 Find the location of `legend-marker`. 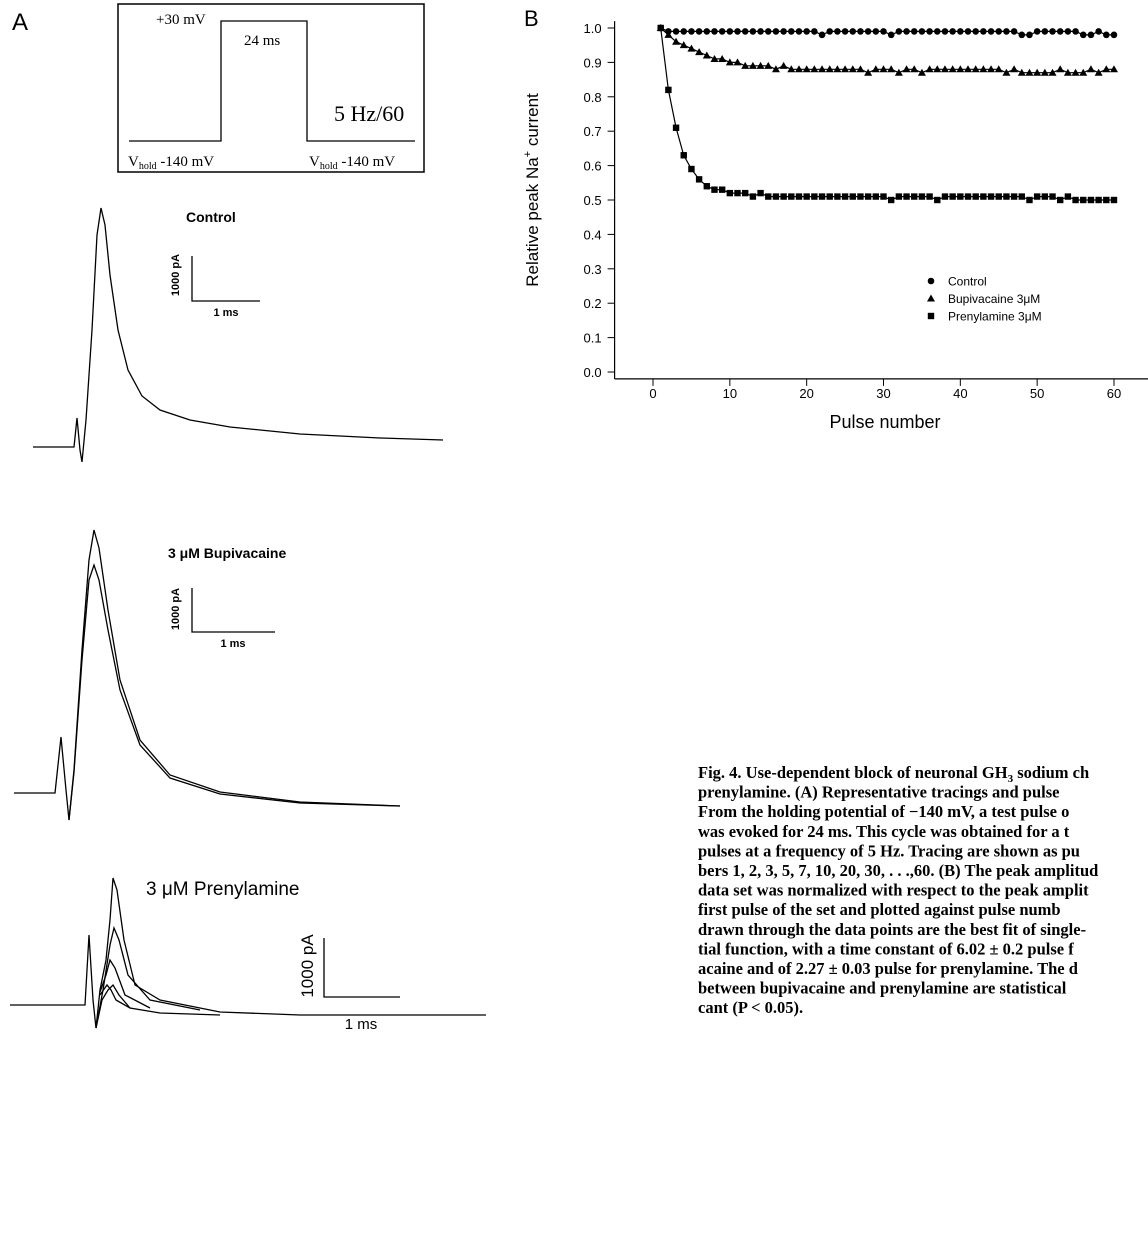

legend-marker is located at coordinates (931, 316).